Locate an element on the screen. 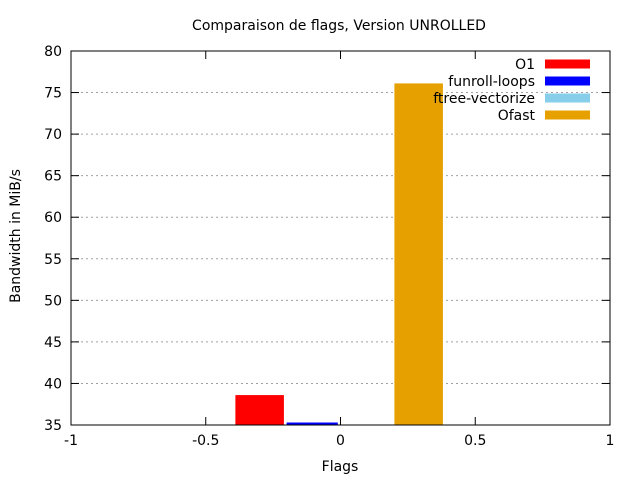 Image resolution: width=640 pixels, height=480 pixels. x-tick-label: -1 is located at coordinates (71, 441).